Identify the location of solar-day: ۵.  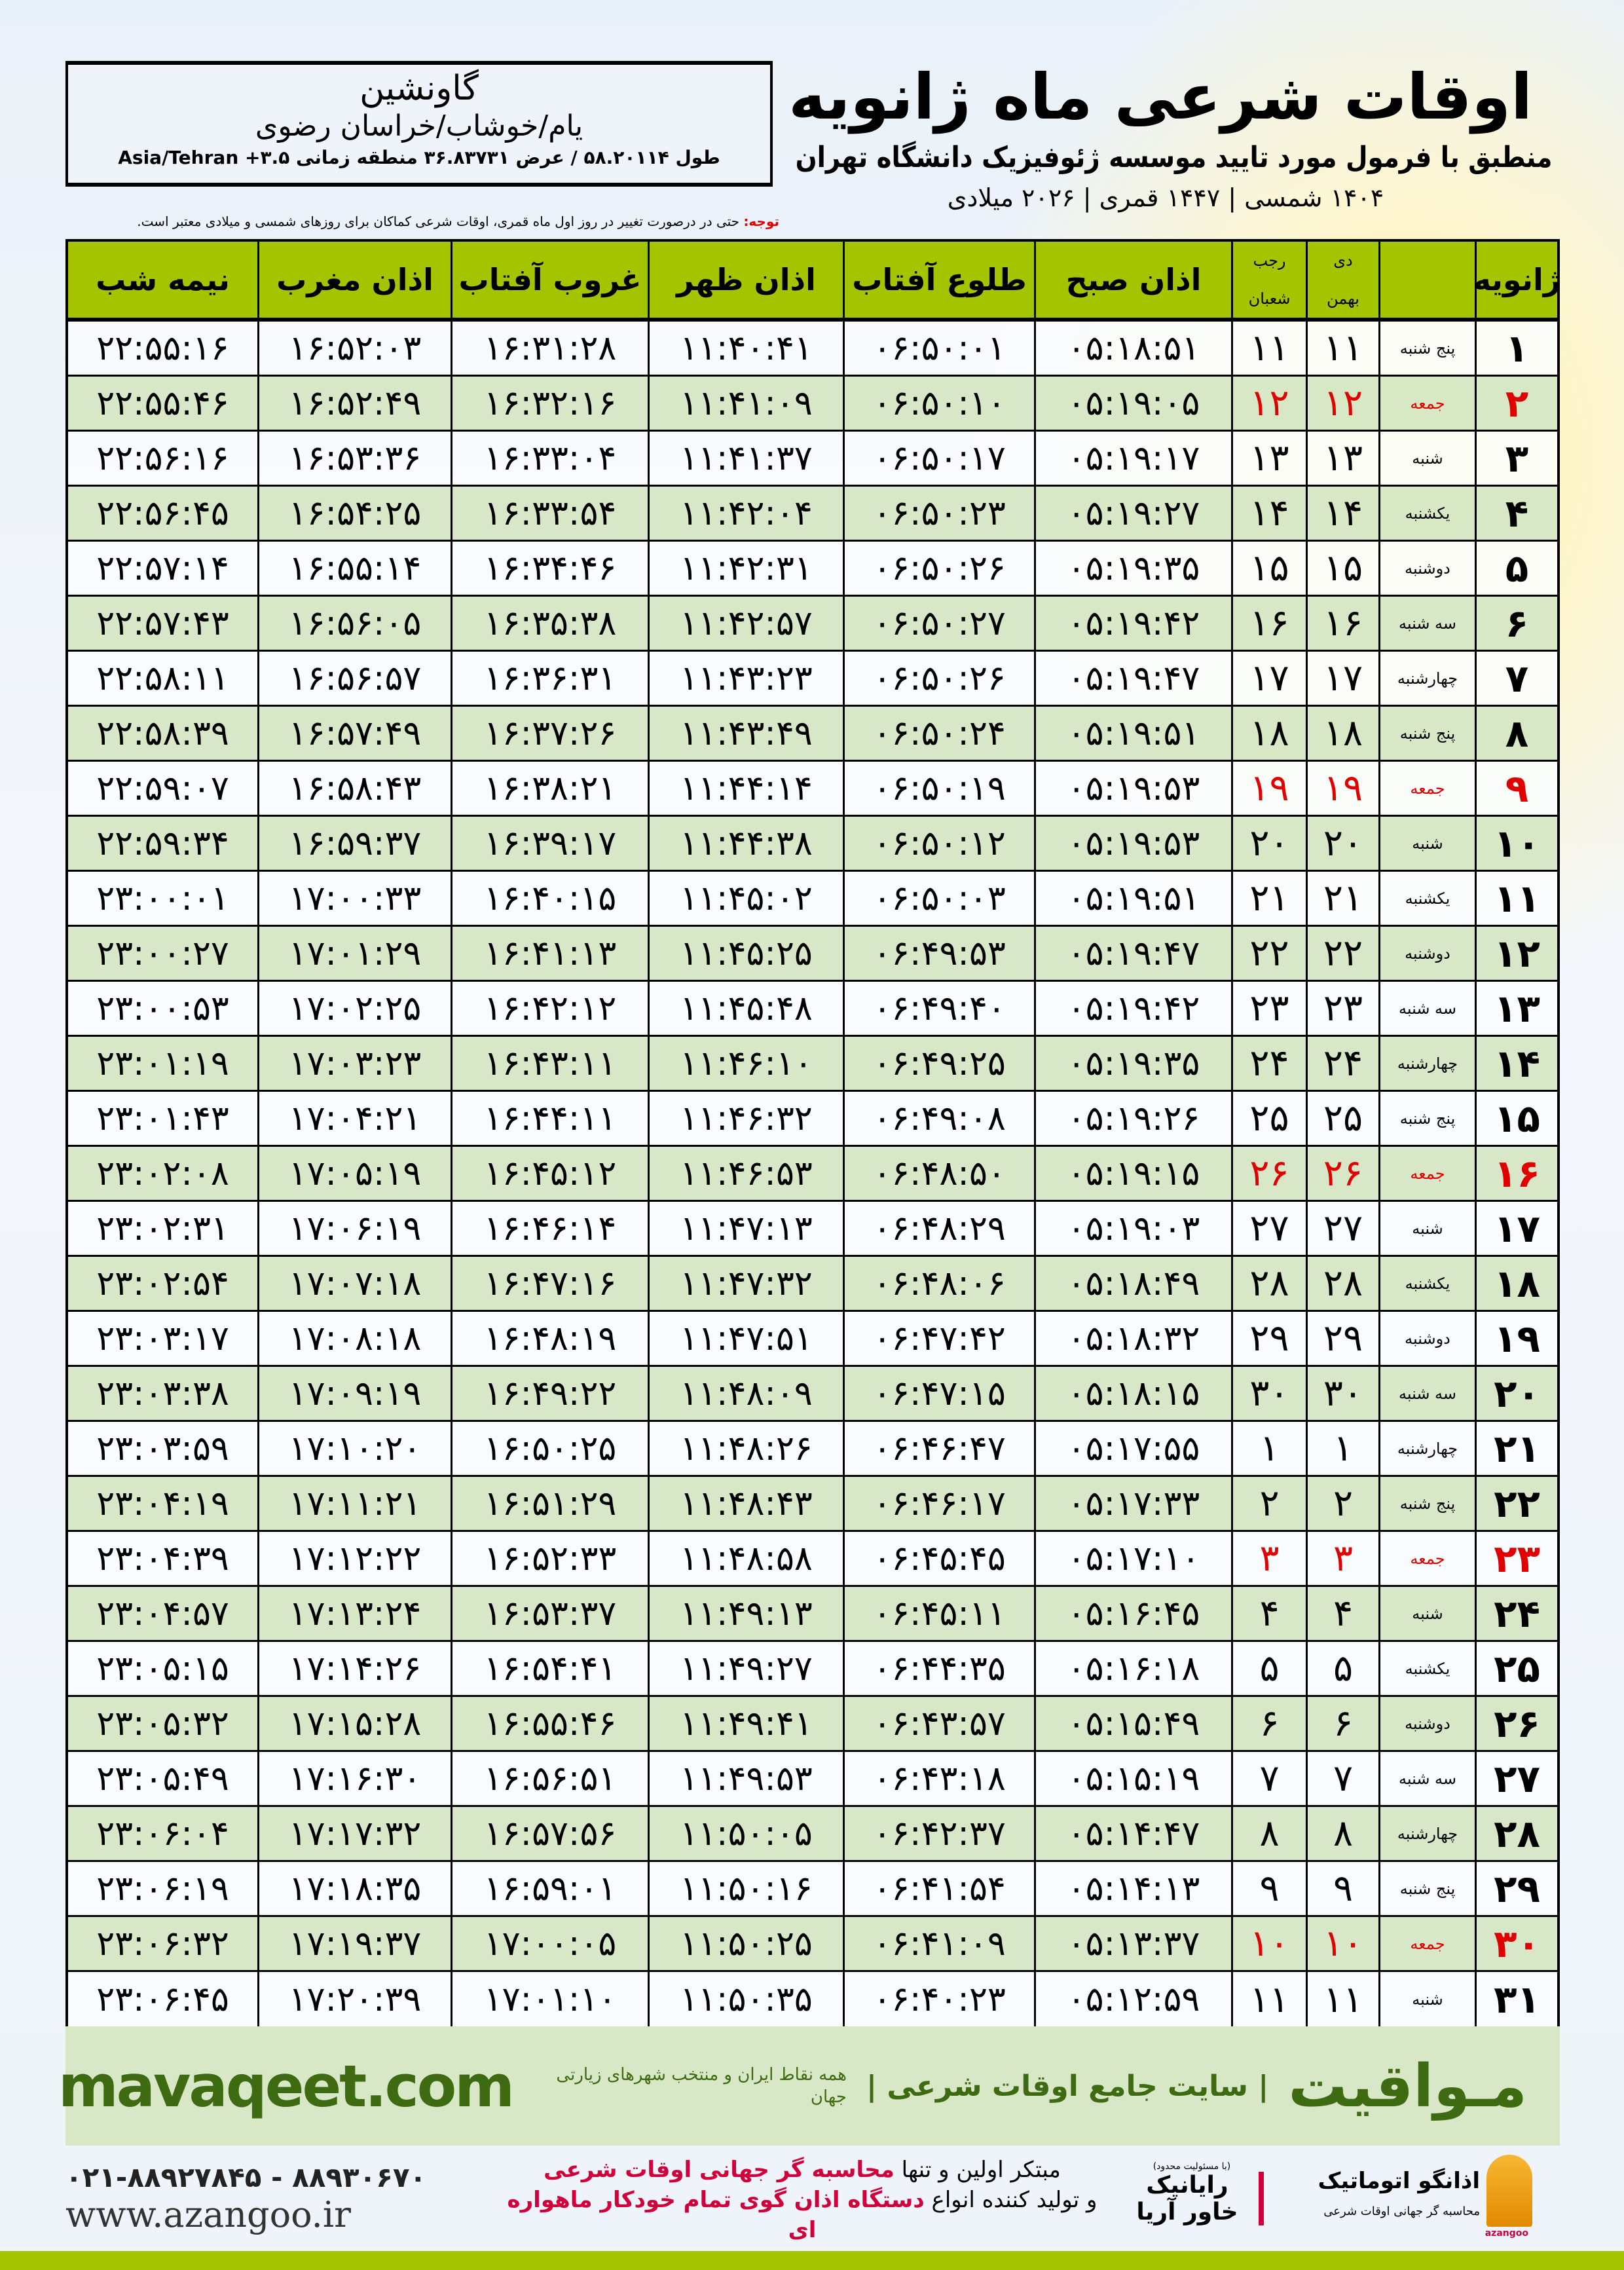
(1342, 1668).